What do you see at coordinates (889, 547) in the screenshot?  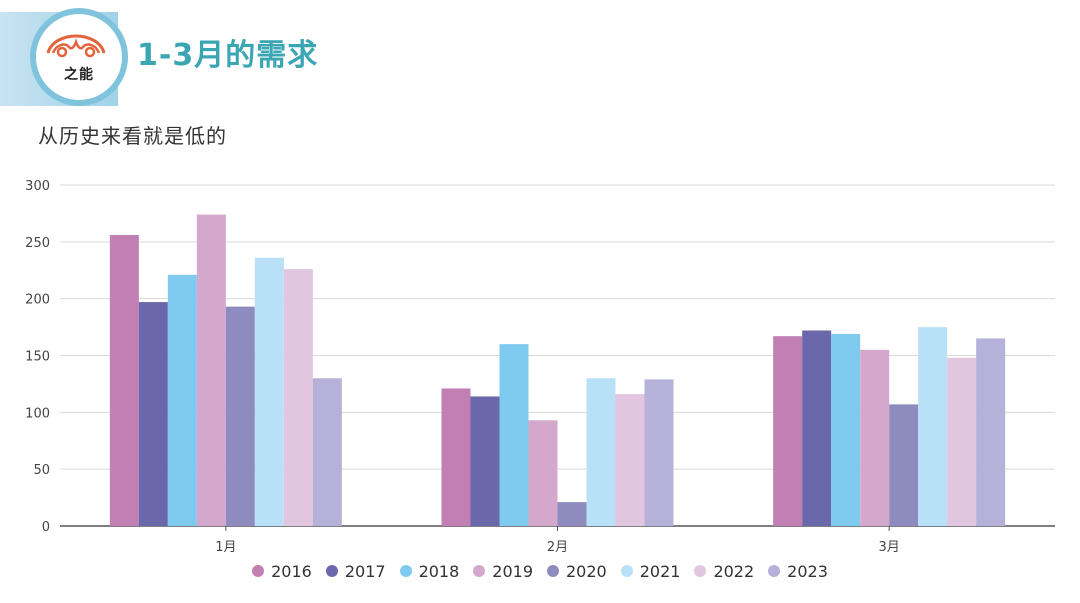 I see `x-tick-label: 3月` at bounding box center [889, 547].